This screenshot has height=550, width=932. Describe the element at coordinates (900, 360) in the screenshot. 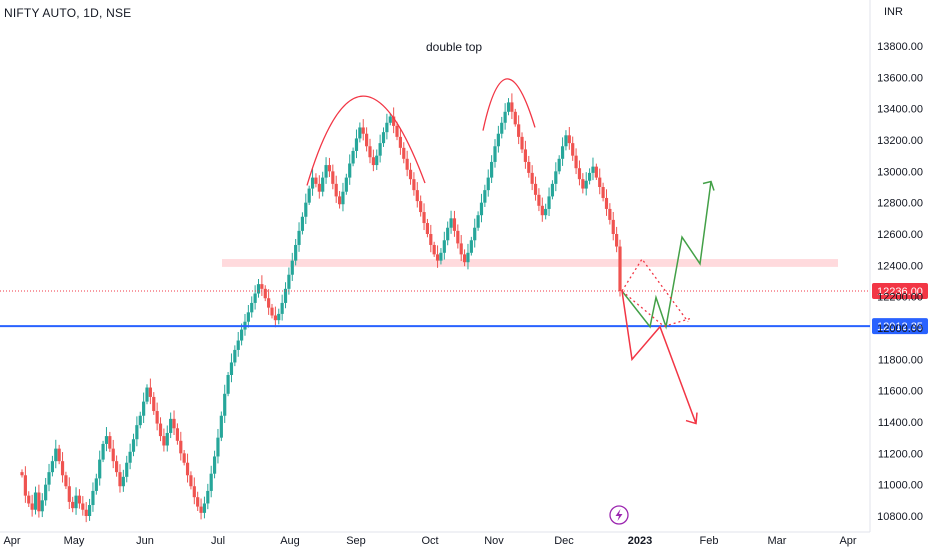

I see `price-tick-label: 11800.00` at that location.